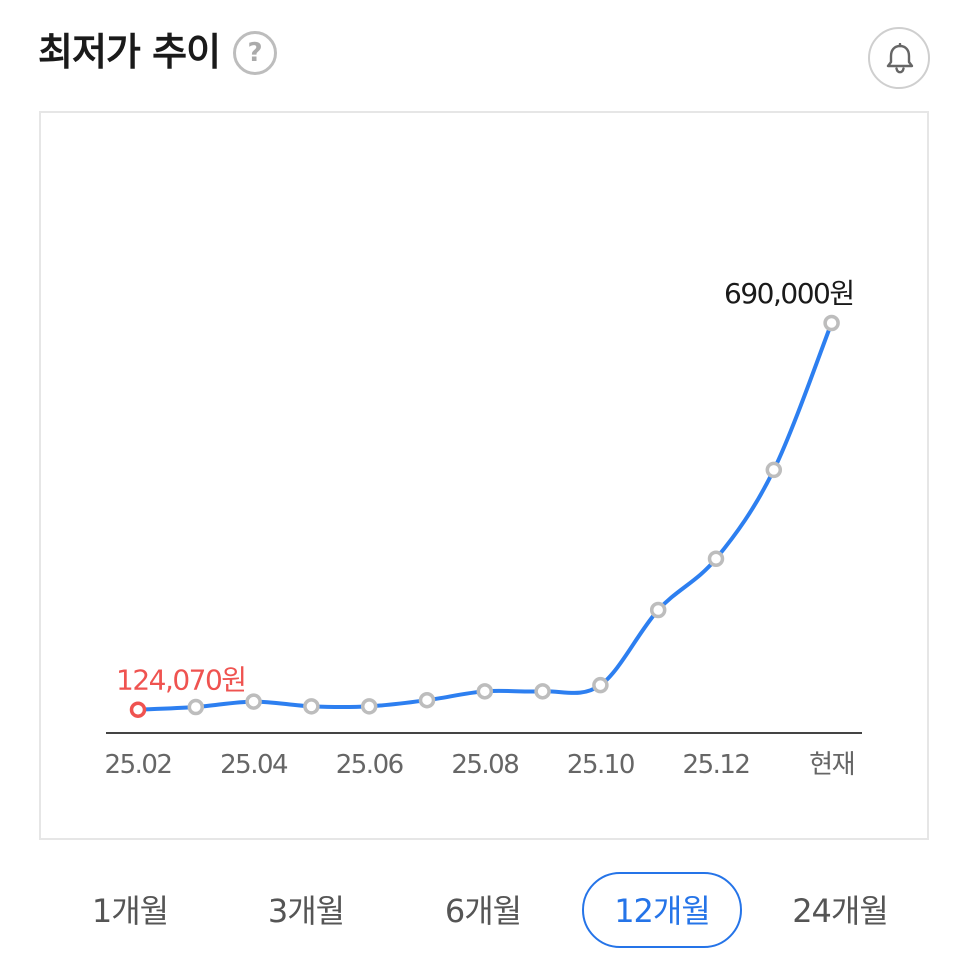 The width and height of the screenshot is (968, 974). I want to click on tab-12-months: 12개월, so click(662, 910).